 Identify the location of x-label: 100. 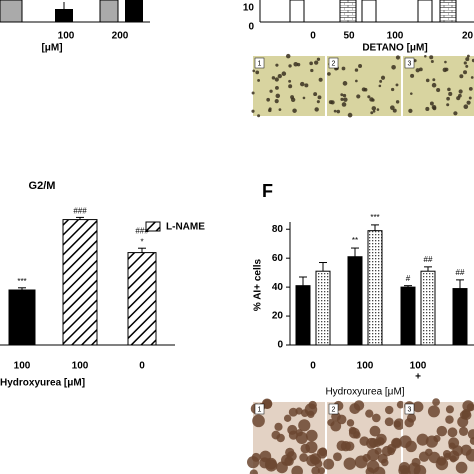
(395, 36).